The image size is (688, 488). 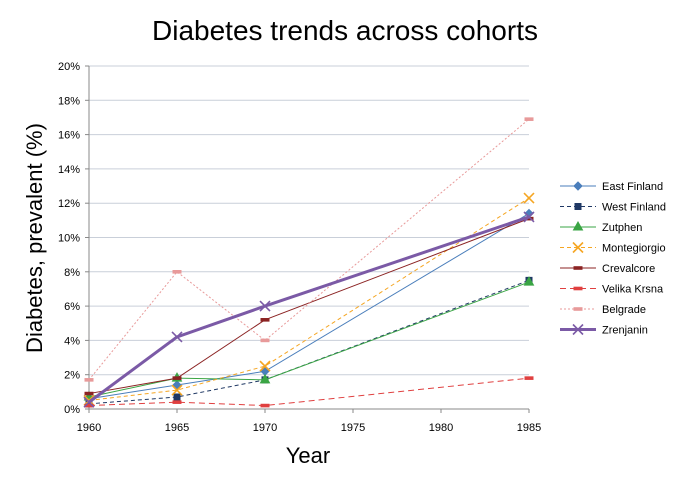 What do you see at coordinates (177, 428) in the screenshot?
I see `x-tick-label: 1965` at bounding box center [177, 428].